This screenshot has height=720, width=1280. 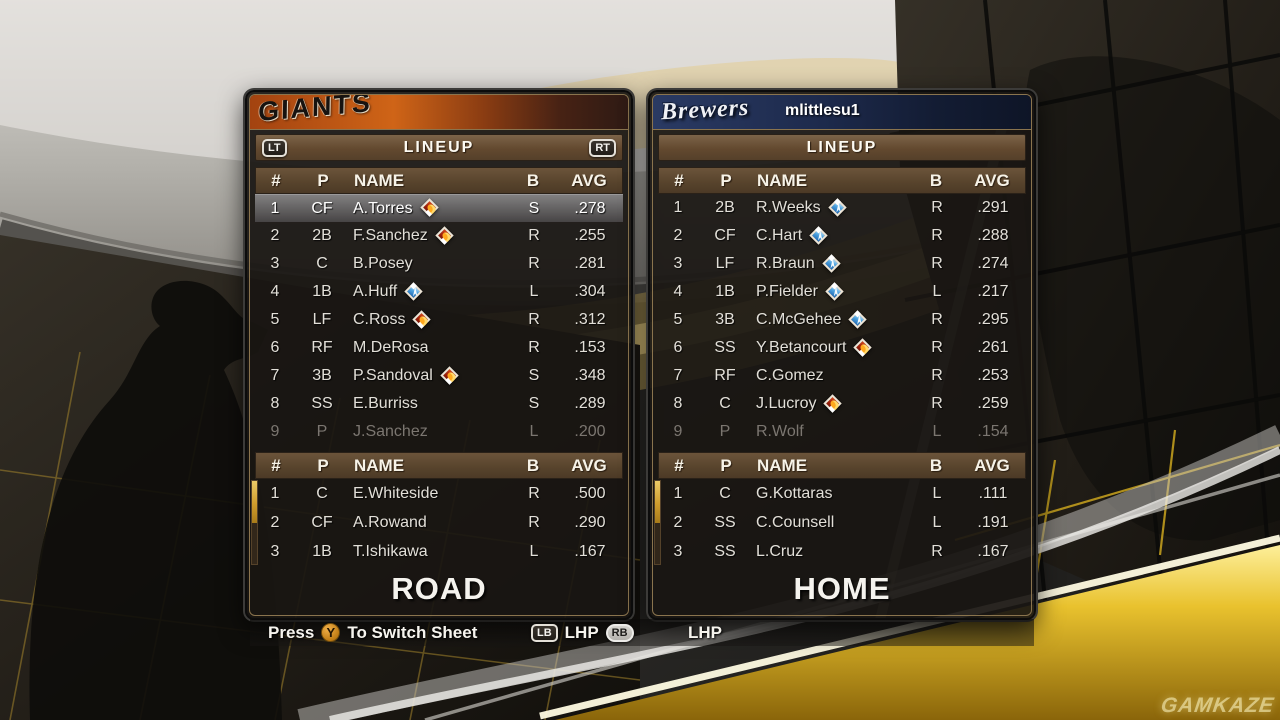 I want to click on watermark: GAMKAZE, so click(x=1217, y=705).